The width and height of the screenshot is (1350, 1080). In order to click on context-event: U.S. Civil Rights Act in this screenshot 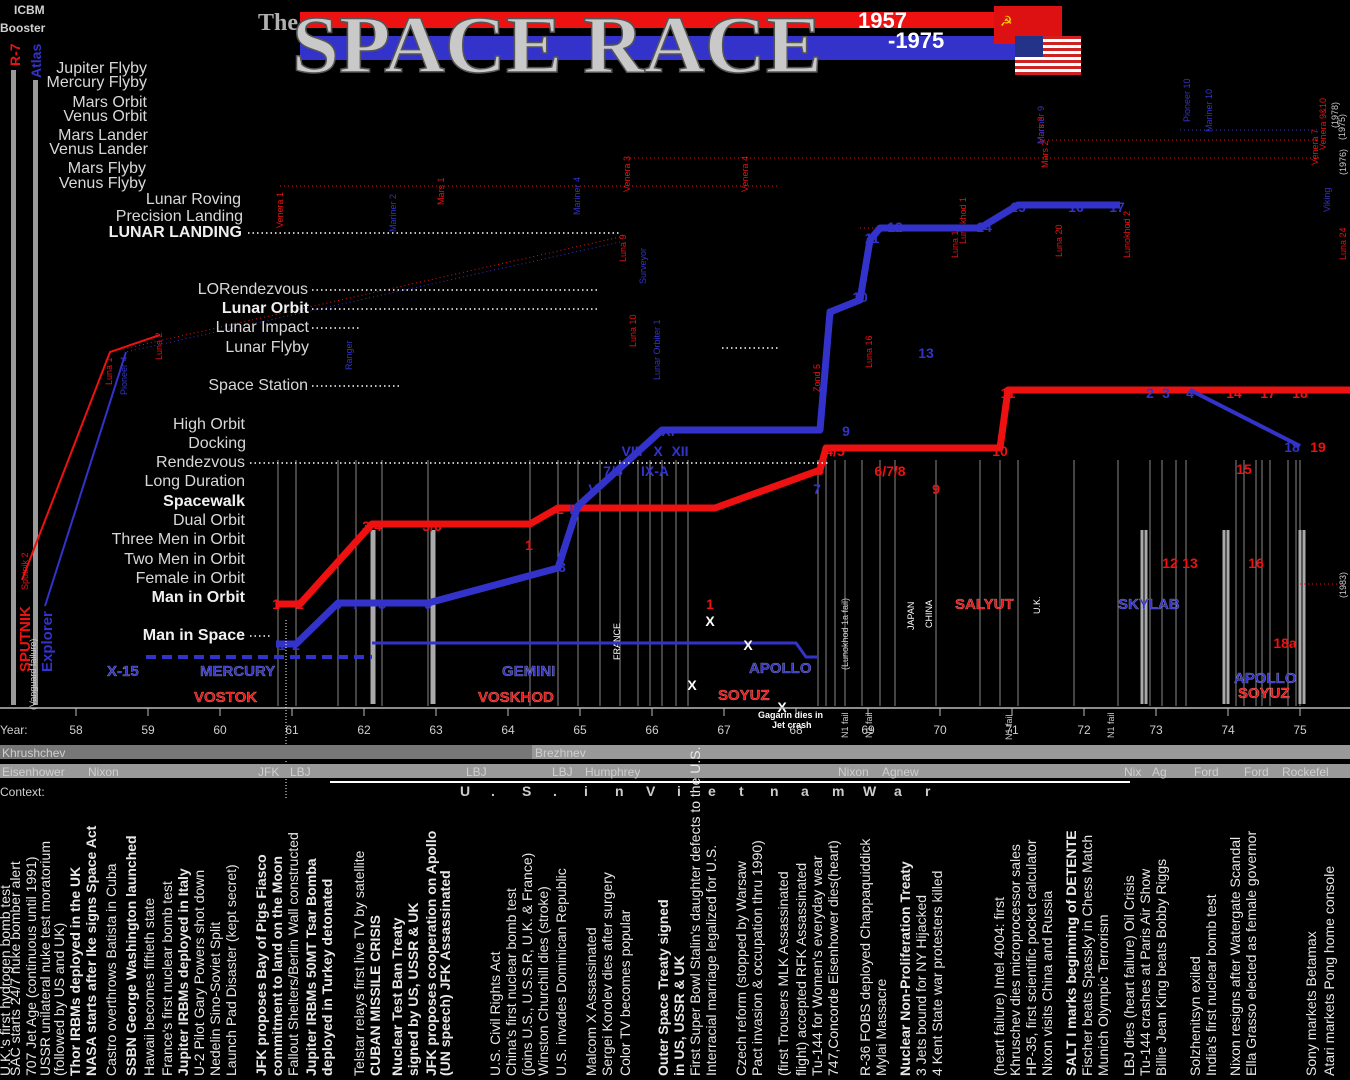, I will do `click(495, 1013)`.